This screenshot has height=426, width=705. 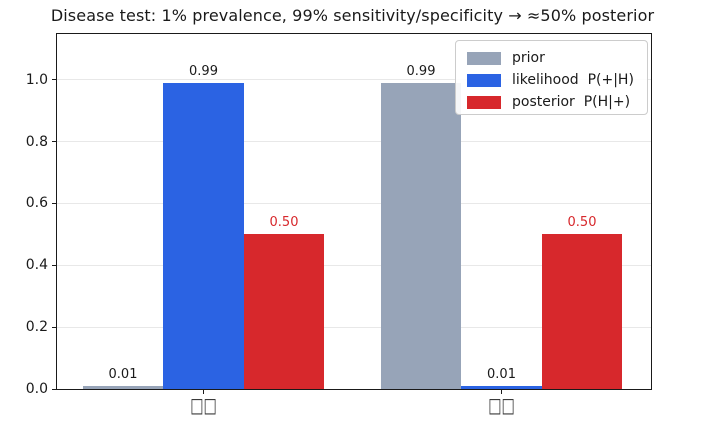 I want to click on bar-value-label-prior-group1: 0.01, so click(x=123, y=374).